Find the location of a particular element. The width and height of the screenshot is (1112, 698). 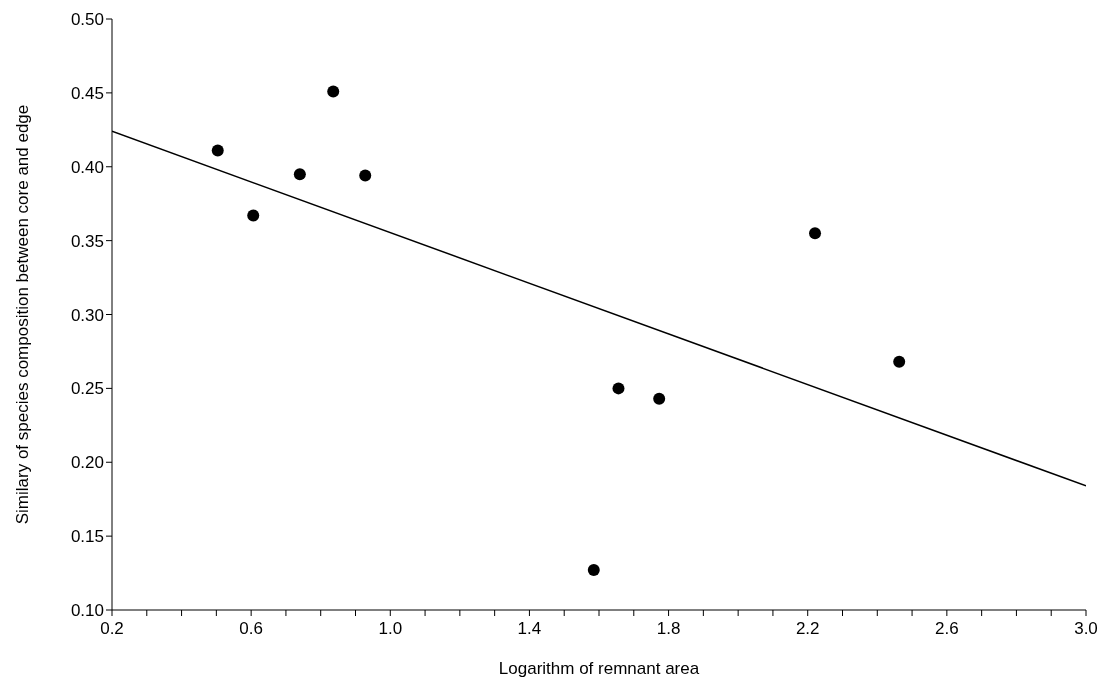

x-tick-label: 3.0 is located at coordinates (1086, 629).